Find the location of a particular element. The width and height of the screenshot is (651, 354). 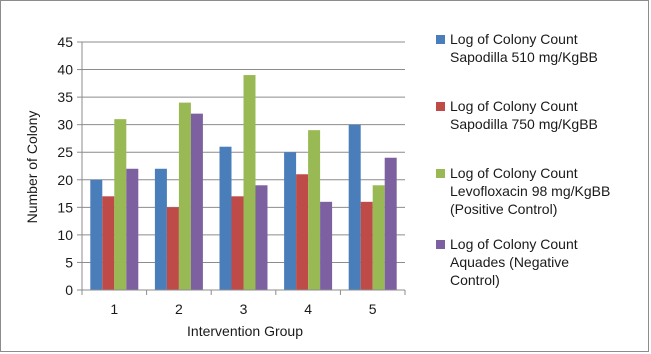

y-tick-label: 45 is located at coordinates (65, 42).